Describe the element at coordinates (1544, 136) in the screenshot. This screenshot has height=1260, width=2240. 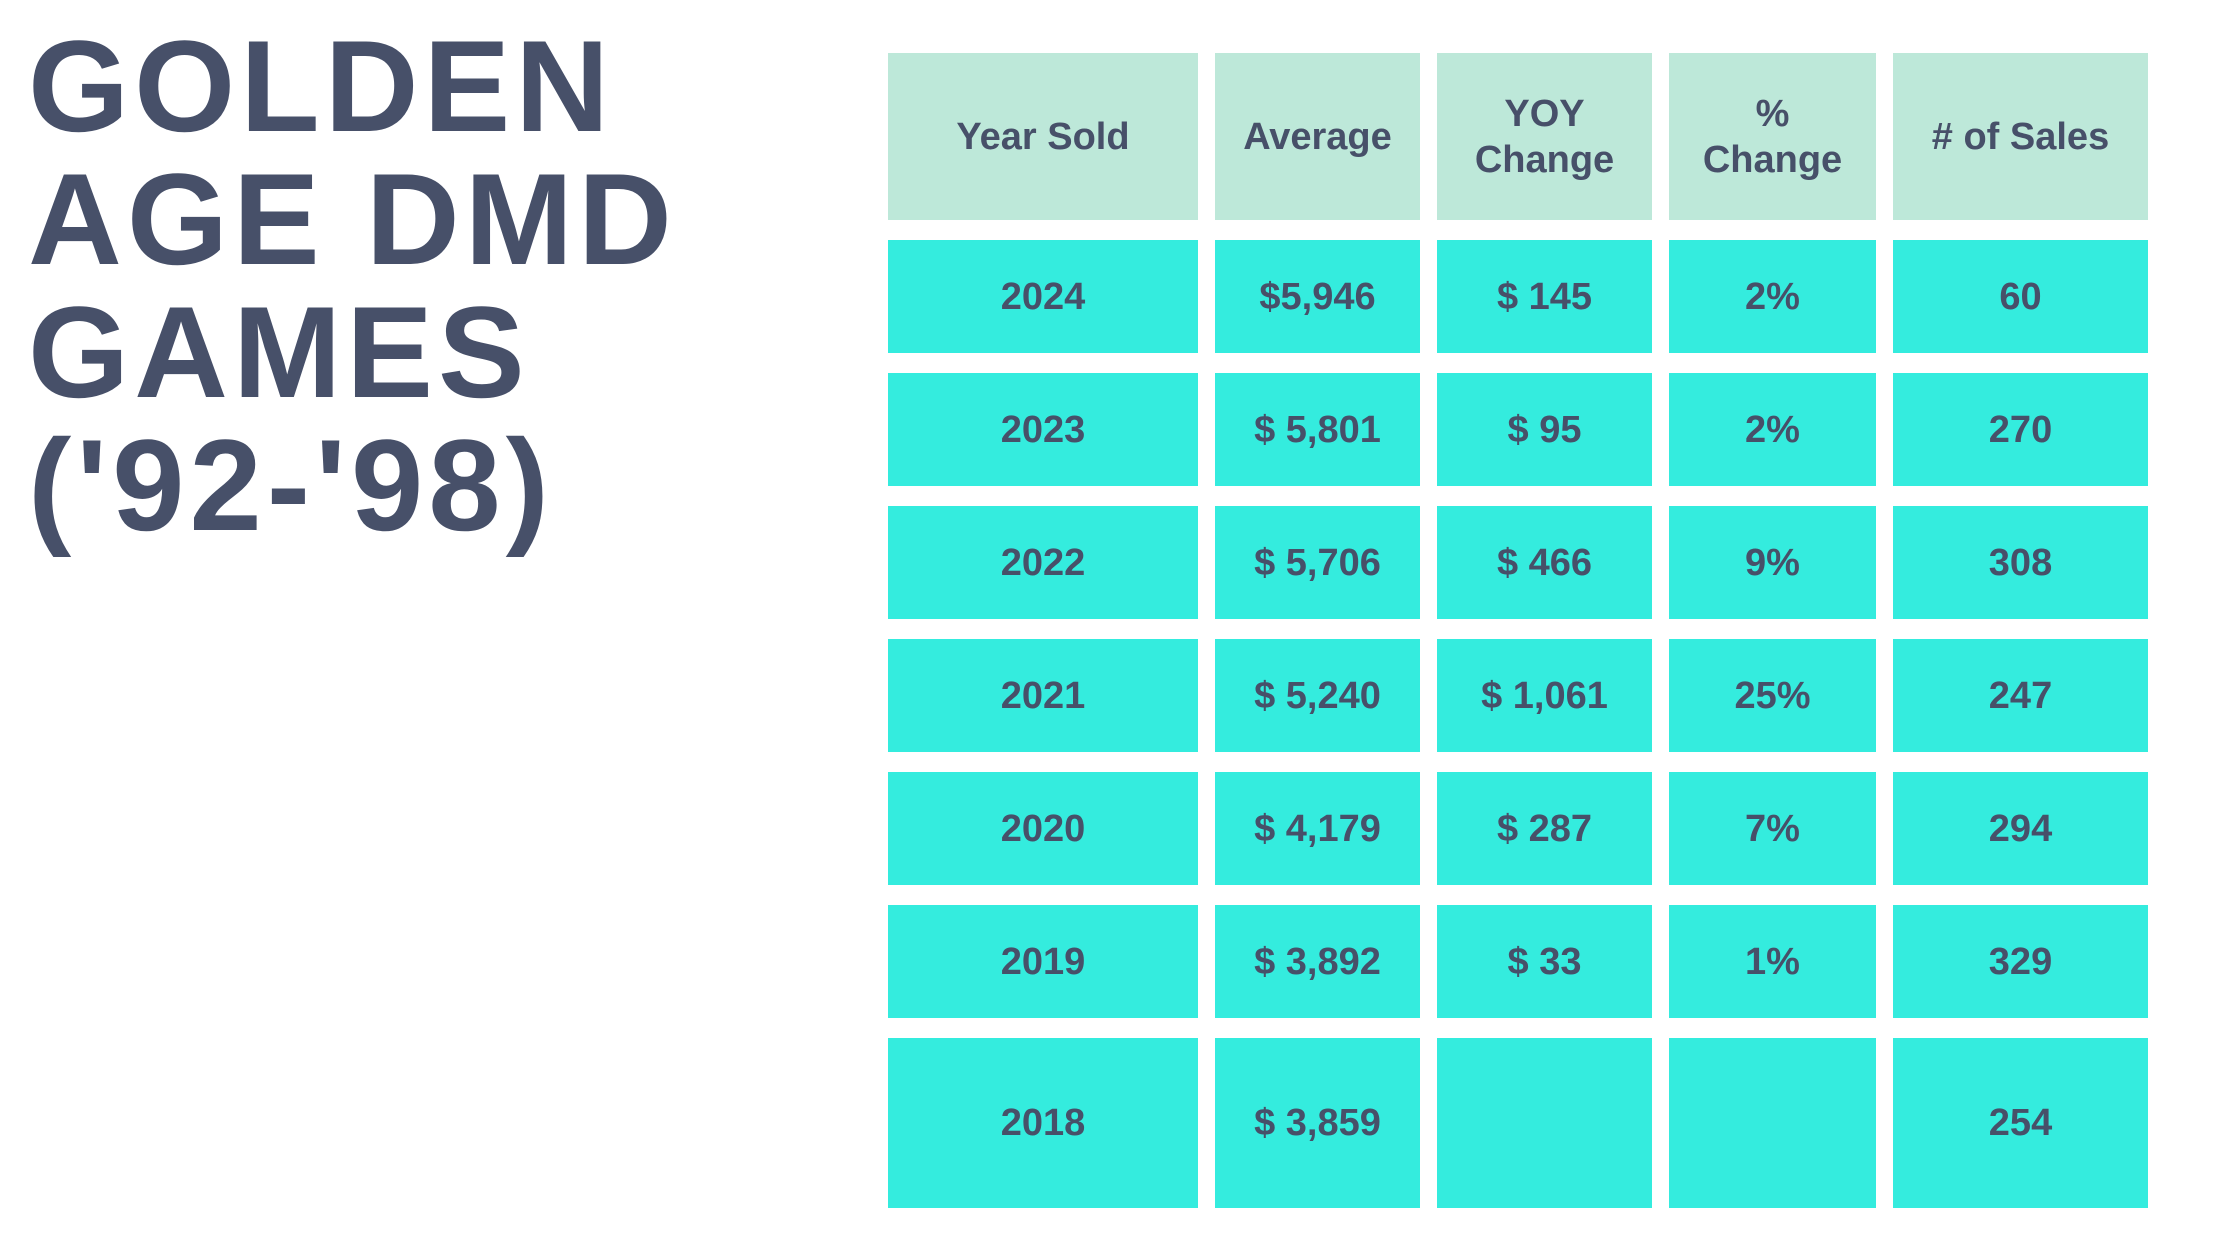
I see `column-header-yoy-change: YOY Change` at that location.